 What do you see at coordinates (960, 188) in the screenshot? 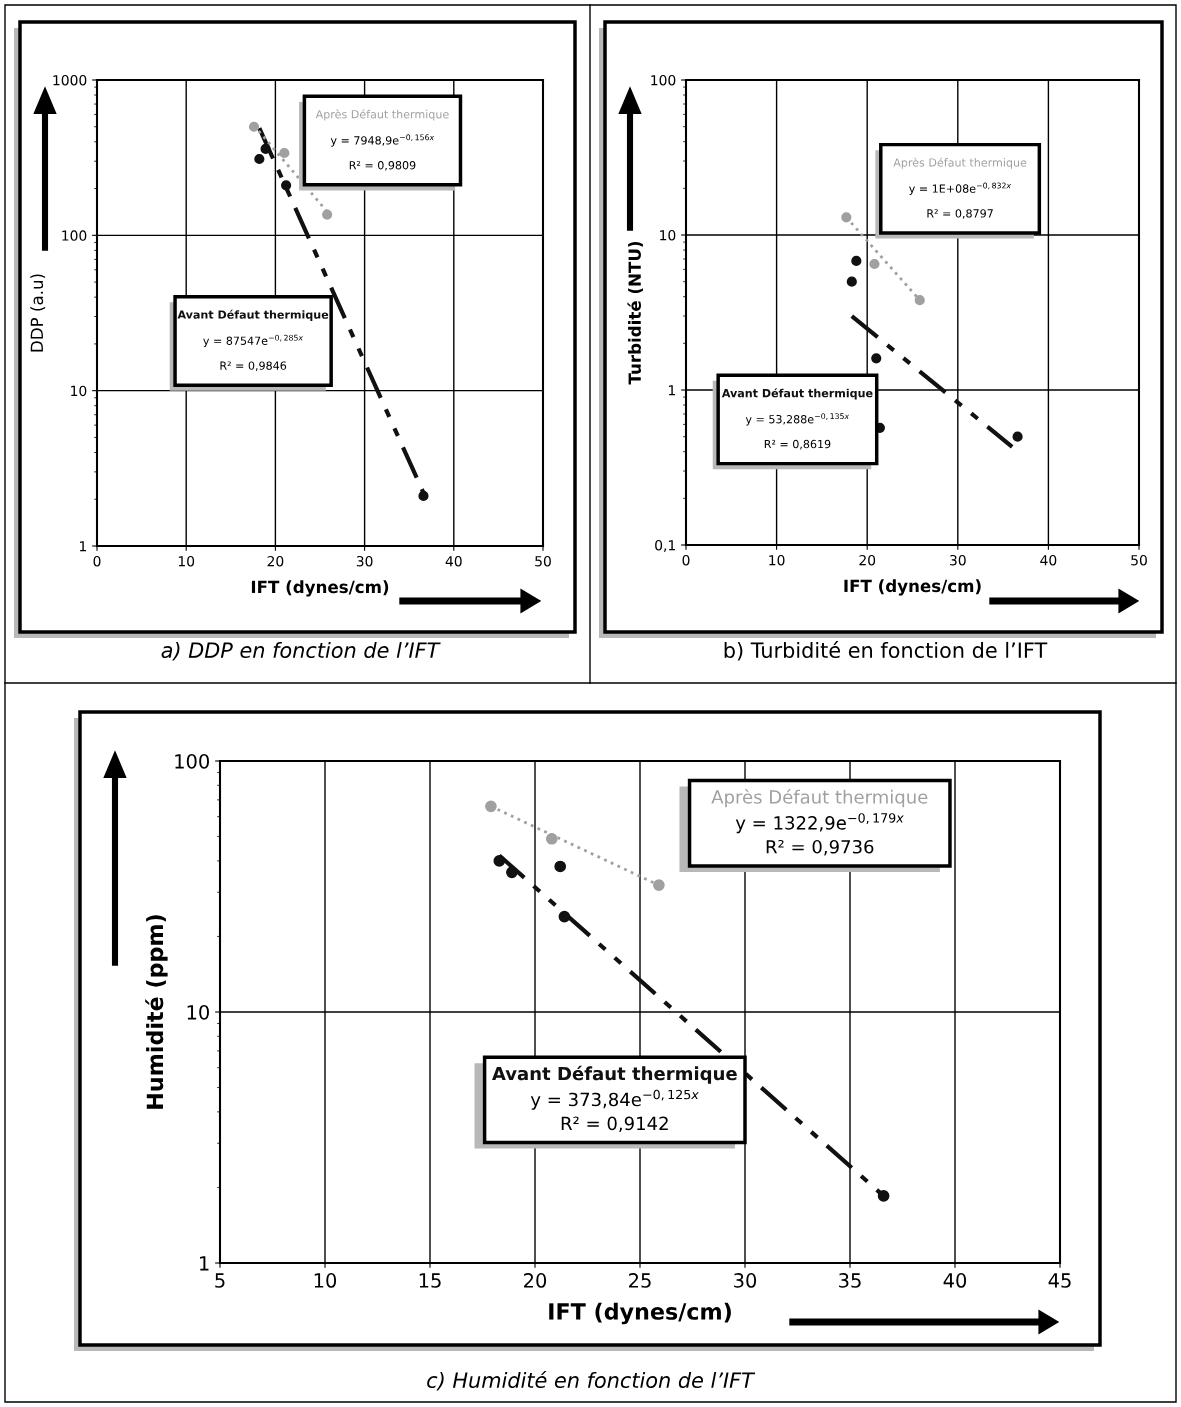
I see `text: Après Défaut thermique y = 1E+08e$^{−0,832x}$ R² = 0,8797` at bounding box center [960, 188].